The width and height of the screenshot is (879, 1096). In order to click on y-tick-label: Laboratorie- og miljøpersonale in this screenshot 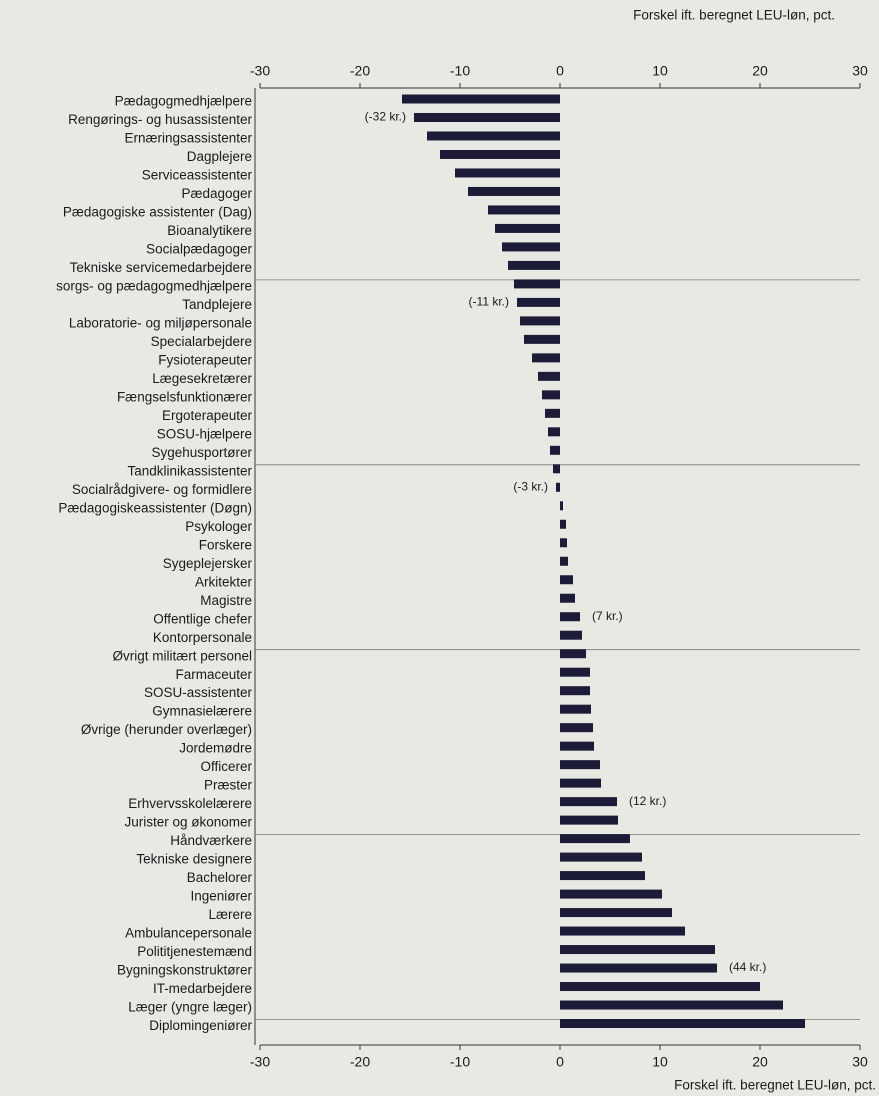, I will do `click(160, 322)`.